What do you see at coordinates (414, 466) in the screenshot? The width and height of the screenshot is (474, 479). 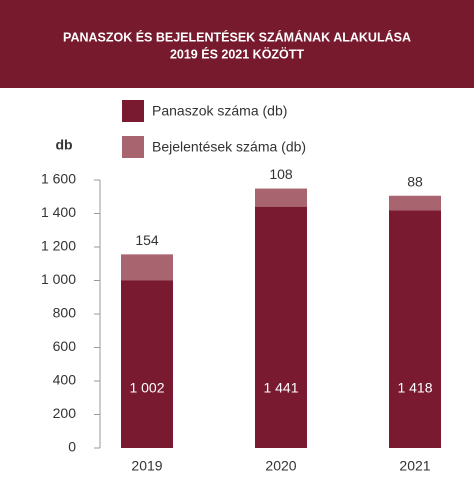 I see `x-tick-label: 2021` at bounding box center [414, 466].